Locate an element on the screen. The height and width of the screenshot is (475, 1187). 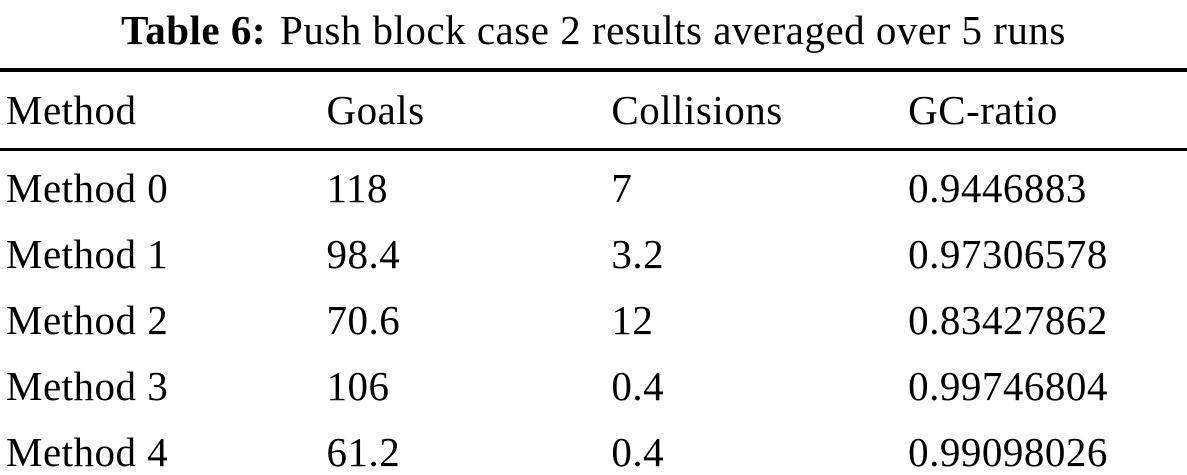
column-header-collisions: Collisions is located at coordinates (697, 110).